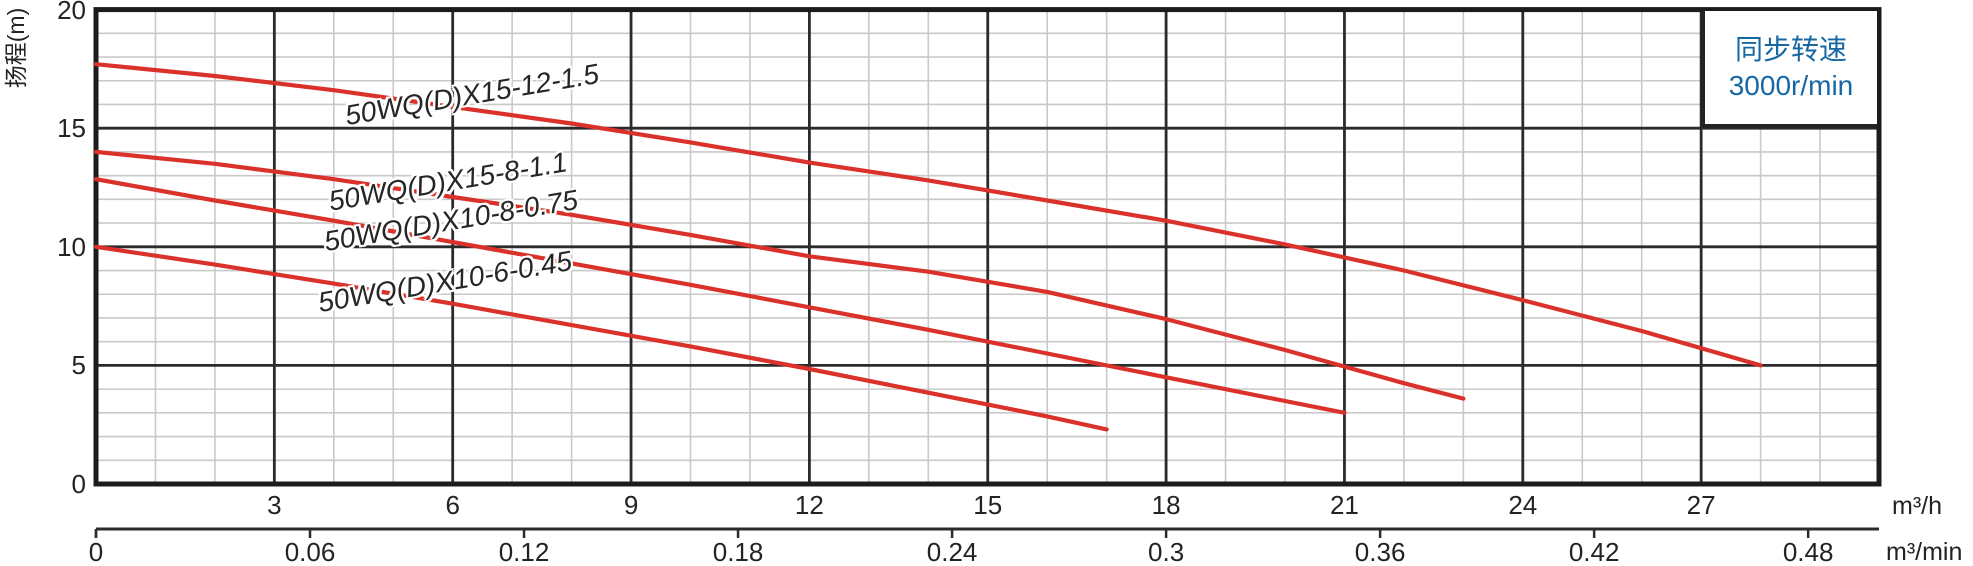 This screenshot has height=566, width=1973. I want to click on y-axis-title: 扬程(m), so click(16, 48).